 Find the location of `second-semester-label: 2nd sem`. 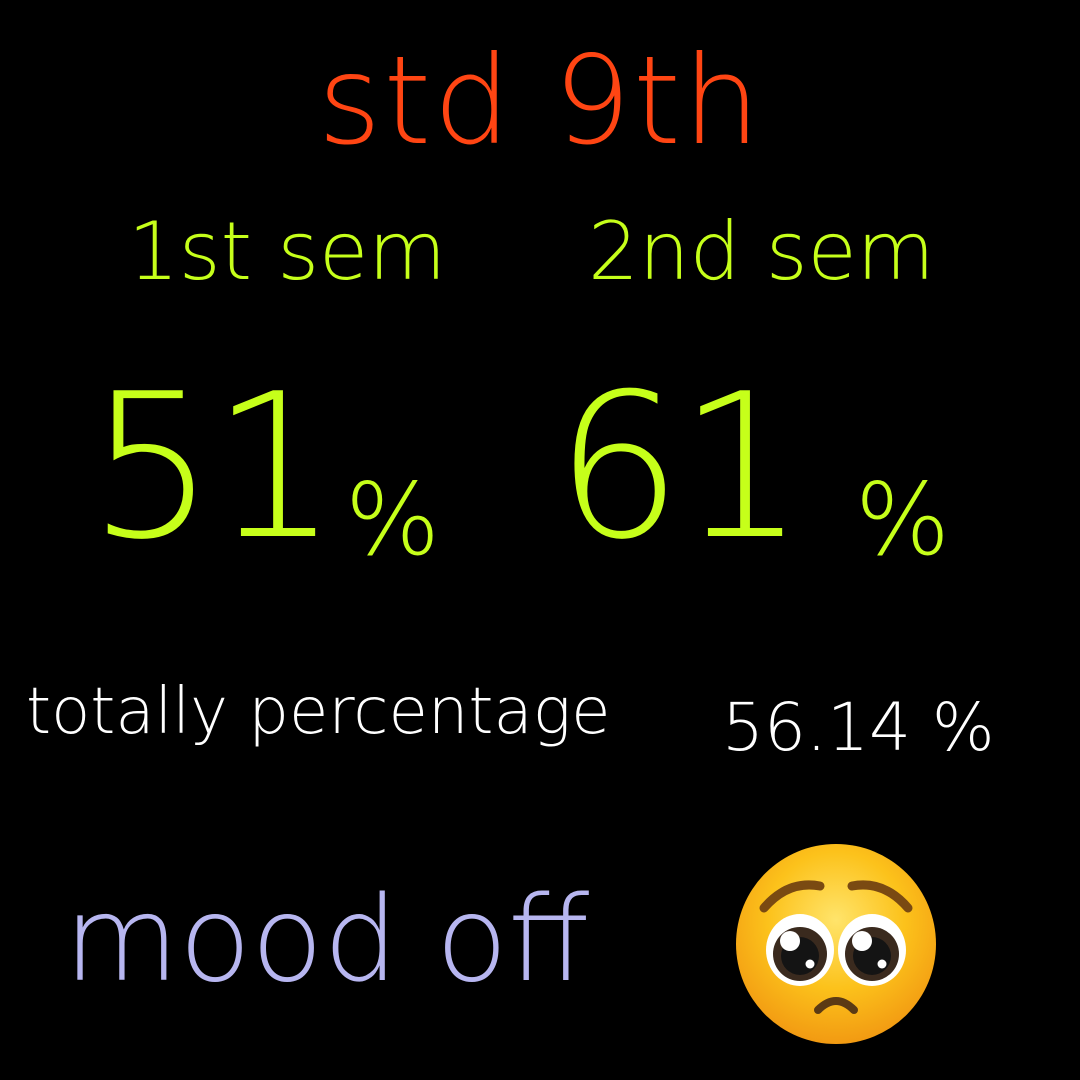

second-semester-label: 2nd sem is located at coordinates (761, 251).